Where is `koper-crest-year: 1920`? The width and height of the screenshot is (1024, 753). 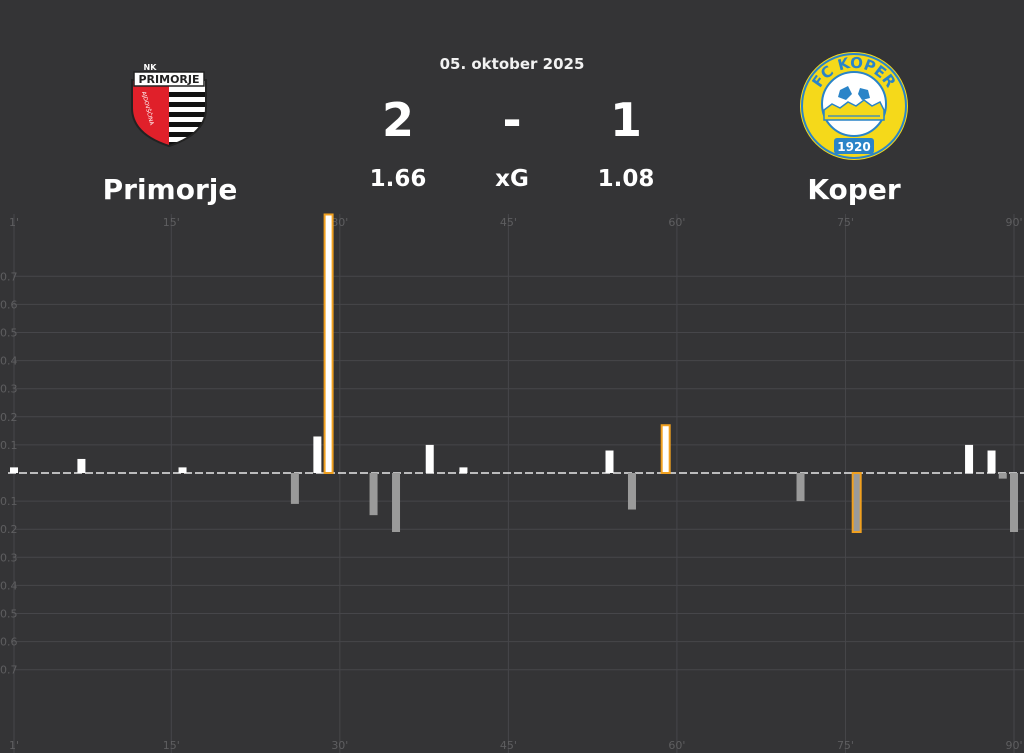 koper-crest-year: 1920 is located at coordinates (853, 147).